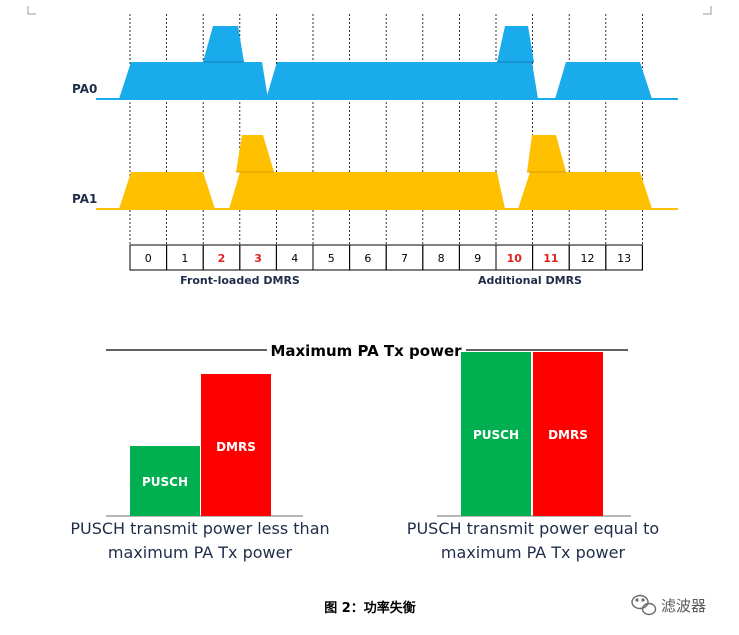 This screenshot has height=635, width=739. I want to click on left-pusch-bar-label: PUSCH, so click(165, 482).